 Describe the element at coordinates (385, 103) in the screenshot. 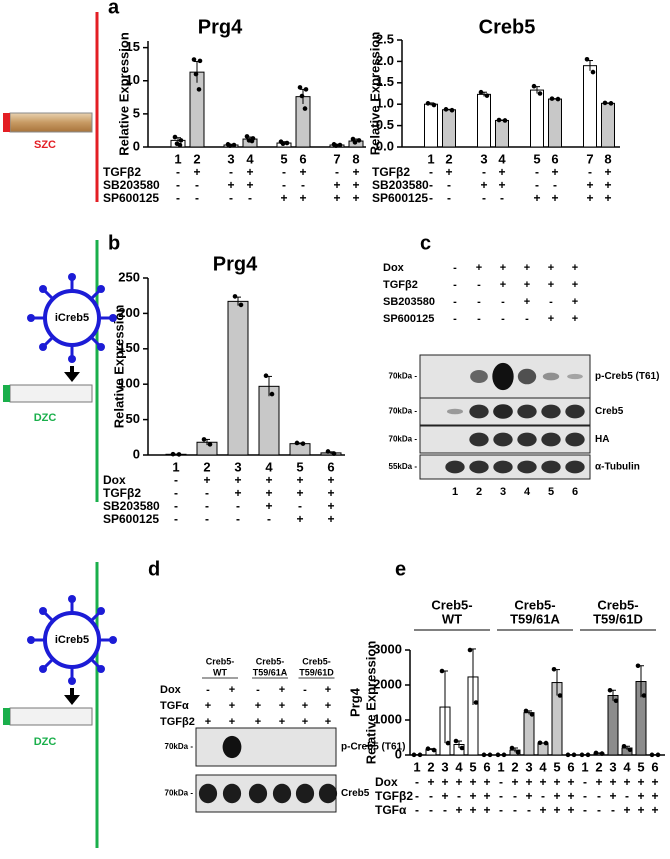

I see `y-tick-label: 1.0` at that location.